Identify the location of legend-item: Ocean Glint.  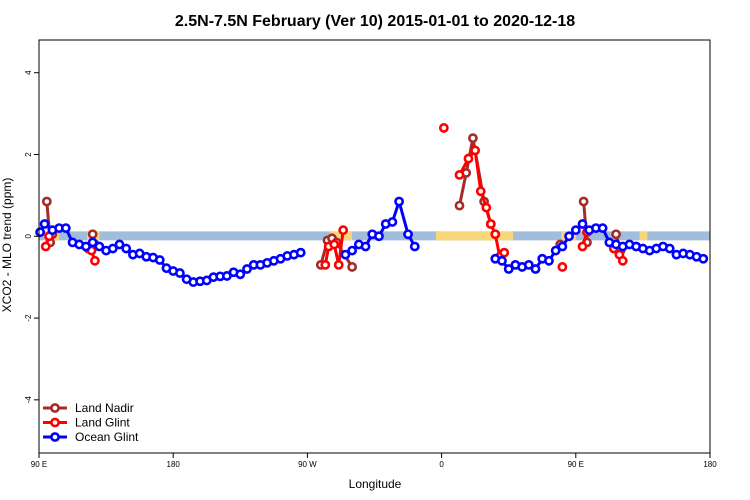
(91, 437).